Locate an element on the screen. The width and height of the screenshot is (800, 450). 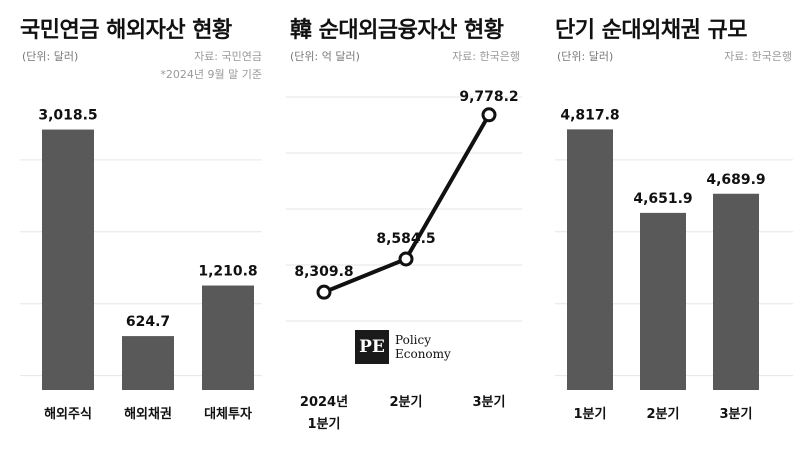
x-tick-label: 2024년 is located at coordinates (324, 402).